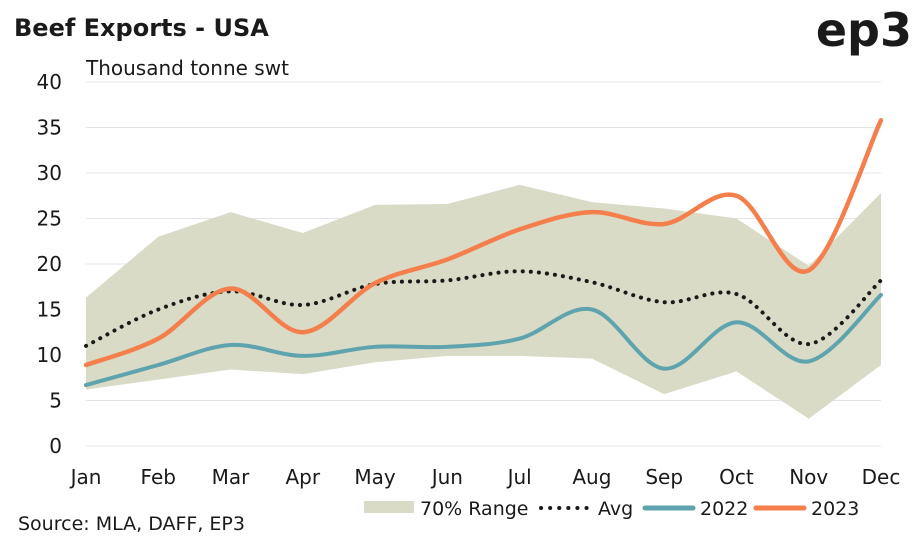 The image size is (918, 541). I want to click on y-tick-label: 5, so click(55, 401).